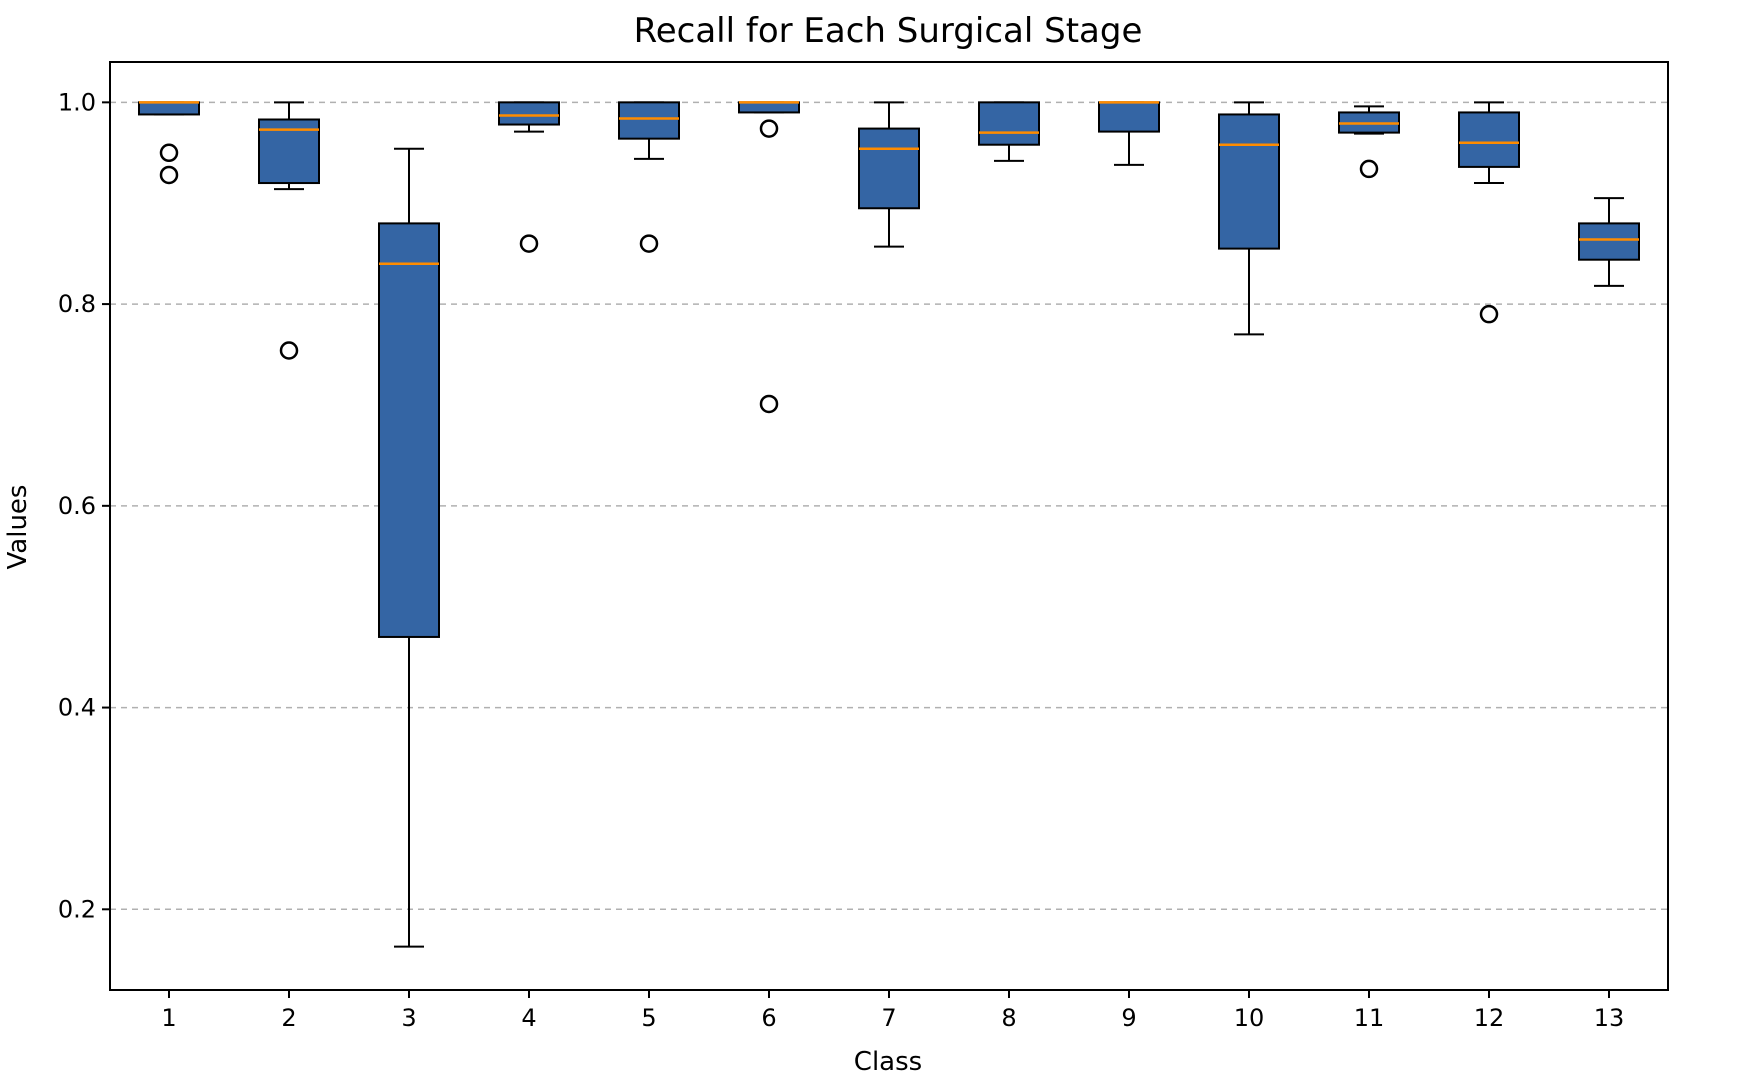 This screenshot has width=1752, height=1082. Describe the element at coordinates (888, 1018) in the screenshot. I see `x-tick-label: 7` at that location.